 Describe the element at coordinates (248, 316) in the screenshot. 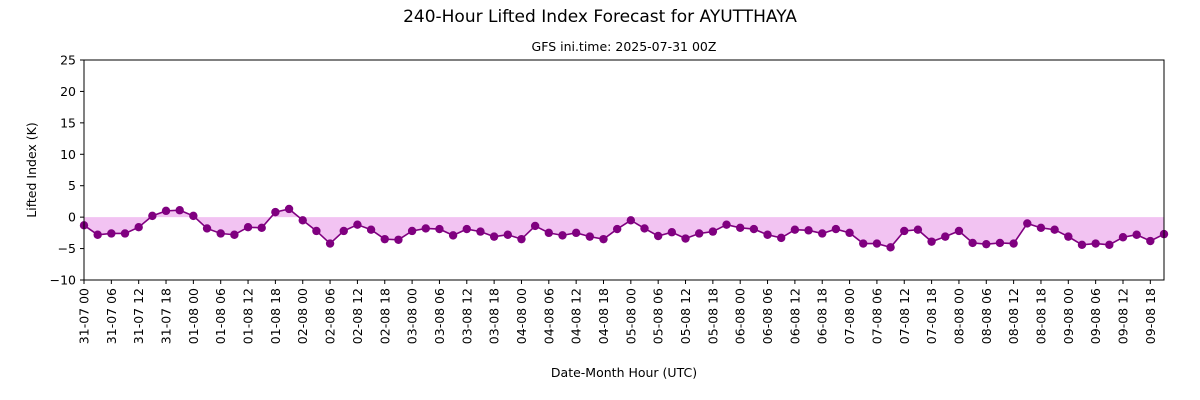

I see `x-tick-label: 01-08 12` at that location.